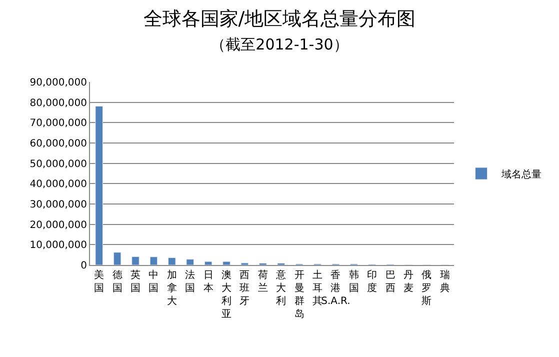 The height and width of the screenshot is (357, 559). I want to click on chart-title: 全球各国家/地区域名总量分布图, so click(279, 19).